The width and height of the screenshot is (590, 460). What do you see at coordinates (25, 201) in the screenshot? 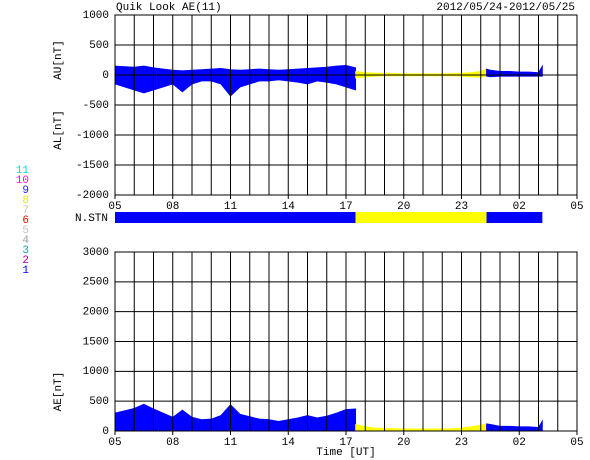
I see `station-legend-label: 8` at bounding box center [25, 201].